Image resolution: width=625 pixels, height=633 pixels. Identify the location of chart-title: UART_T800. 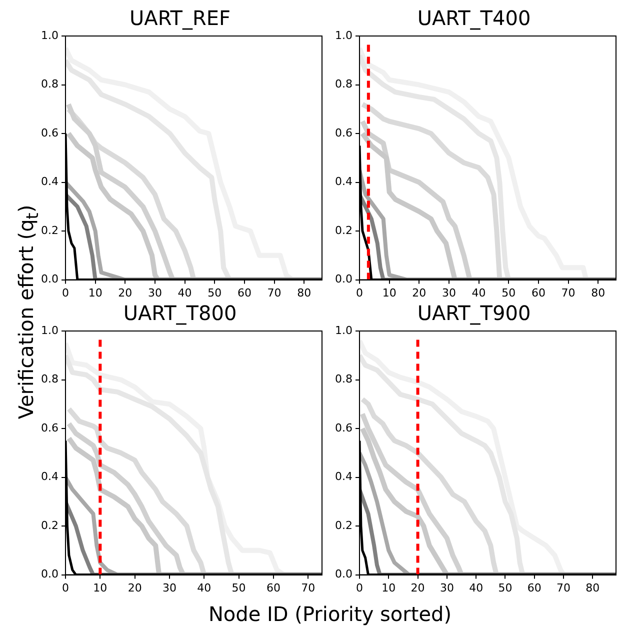
(180, 313).